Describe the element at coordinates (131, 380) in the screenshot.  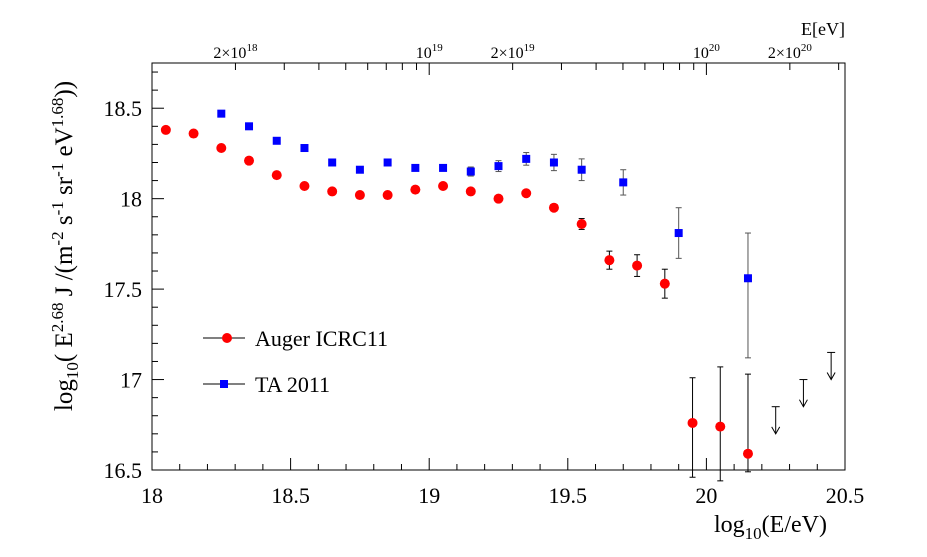
I see `y-tick-label: 17` at that location.